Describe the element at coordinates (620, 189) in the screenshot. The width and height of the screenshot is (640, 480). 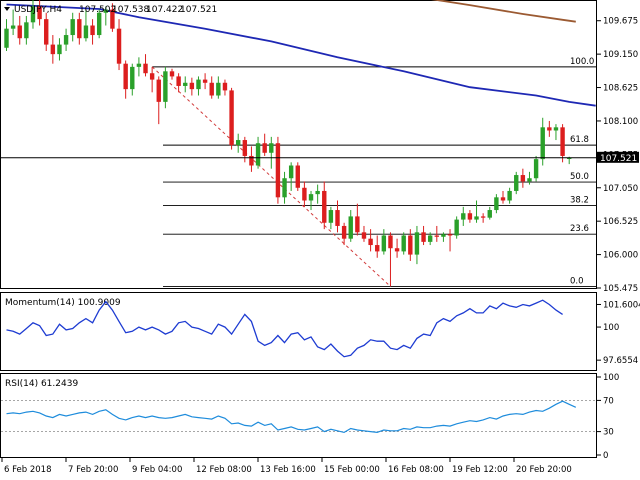
I see `price-tick-label: 107.050` at that location.